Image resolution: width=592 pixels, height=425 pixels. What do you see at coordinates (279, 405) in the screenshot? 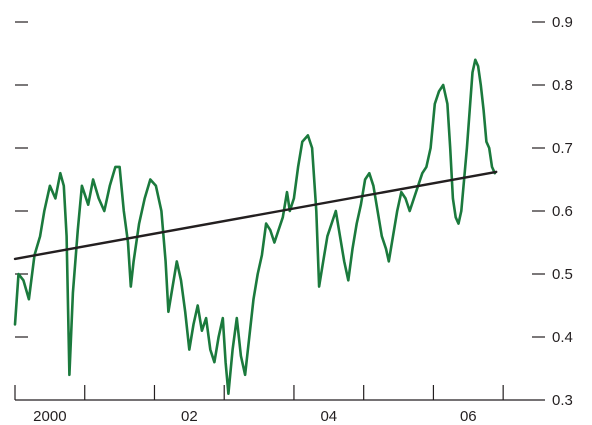
I see `x-axis: 2000 02 04 06` at bounding box center [279, 405].